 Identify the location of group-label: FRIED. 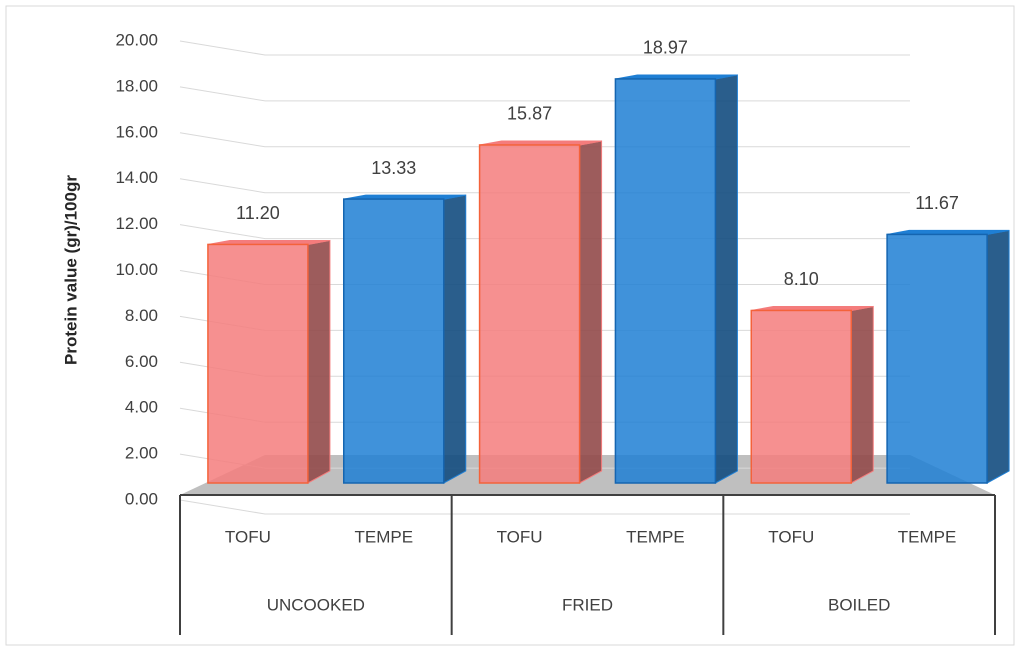
(587, 604).